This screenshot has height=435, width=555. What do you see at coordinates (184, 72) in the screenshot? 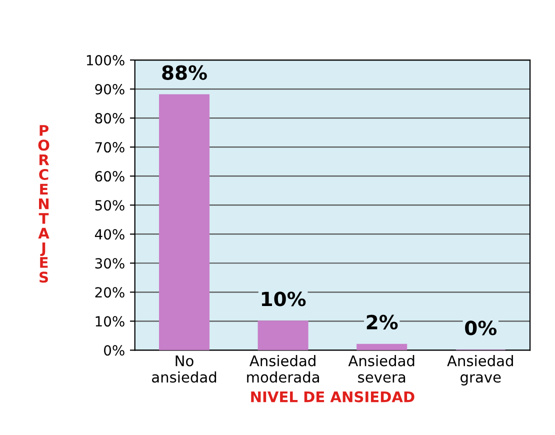
I see `data-label: 88%` at bounding box center [184, 72].